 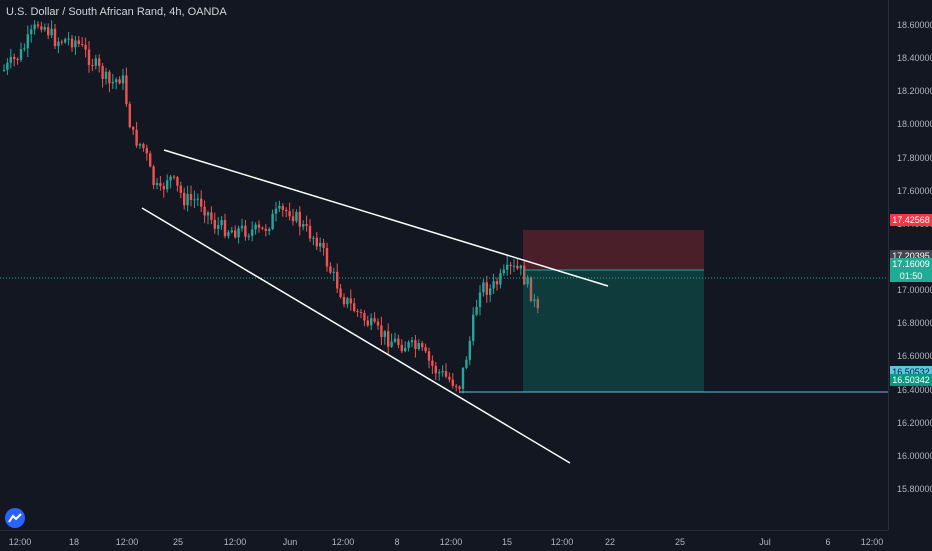 I want to click on tradingview-logo-icon, so click(x=15, y=518).